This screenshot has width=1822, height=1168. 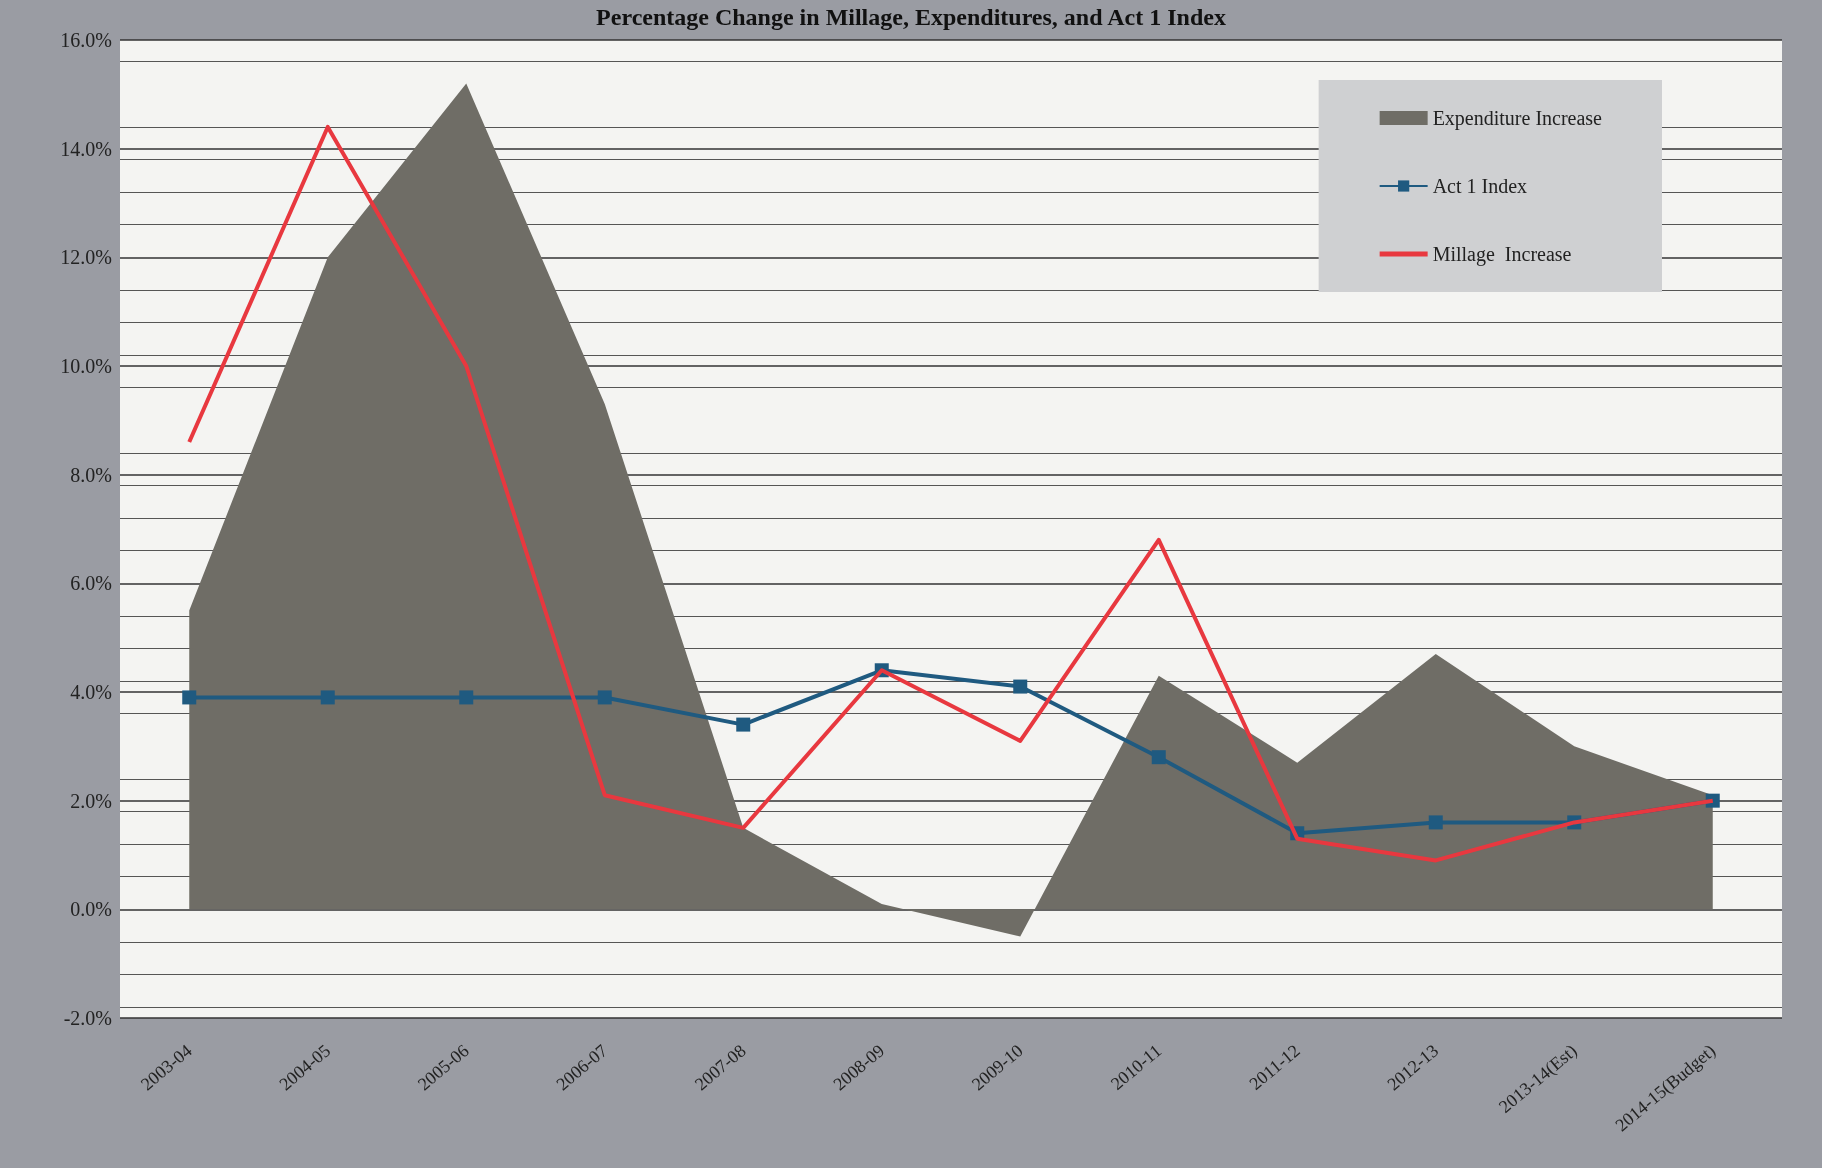 I want to click on y-tick-label: 4.0%, so click(x=91, y=692).